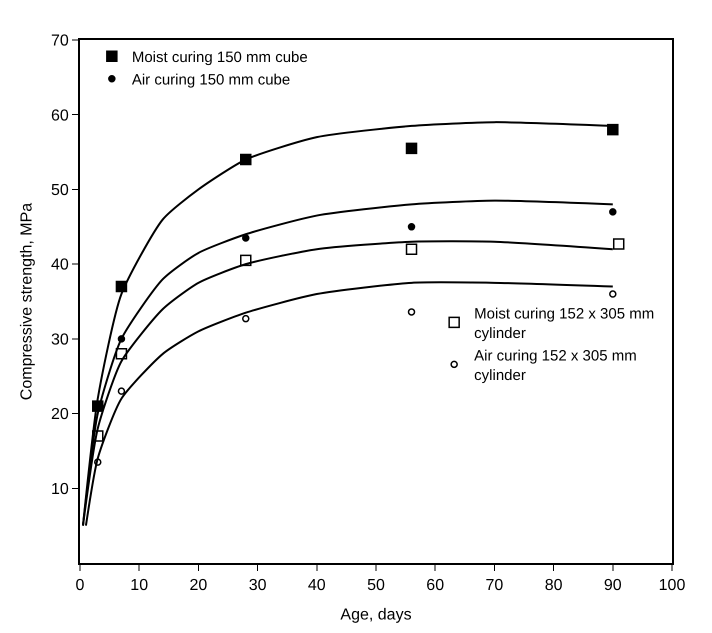 The height and width of the screenshot is (633, 712). I want to click on x-tick-label: 90, so click(613, 585).